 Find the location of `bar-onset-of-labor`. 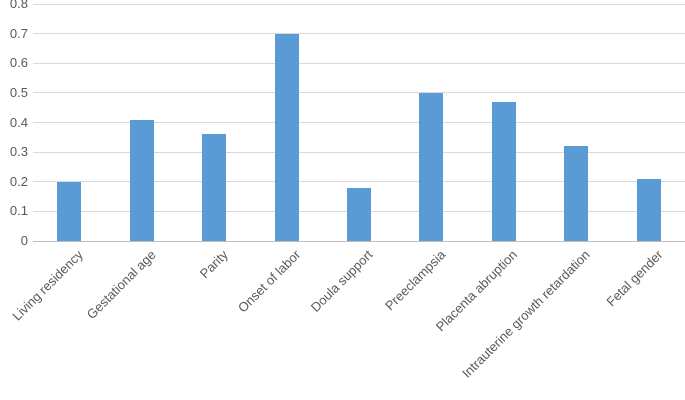

bar-onset-of-labor is located at coordinates (286, 137).